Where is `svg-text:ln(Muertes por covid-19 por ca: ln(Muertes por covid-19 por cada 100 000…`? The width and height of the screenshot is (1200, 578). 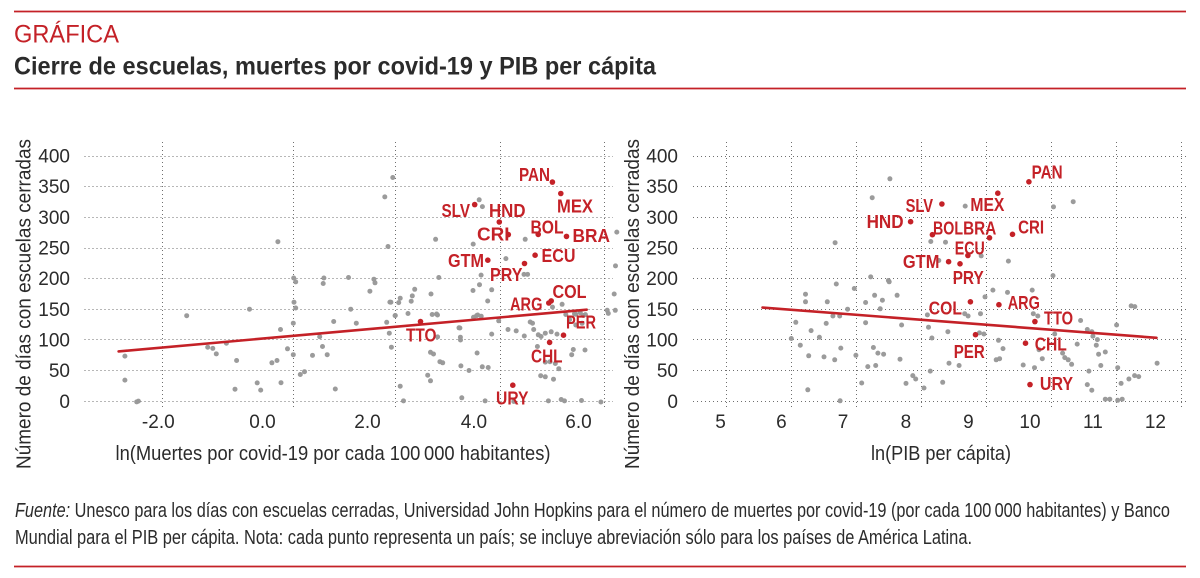 svg-text:ln(Muertes por covid-19 por ca: ln(Muertes por covid-19 por cada 100 000… is located at coordinates (333, 454).